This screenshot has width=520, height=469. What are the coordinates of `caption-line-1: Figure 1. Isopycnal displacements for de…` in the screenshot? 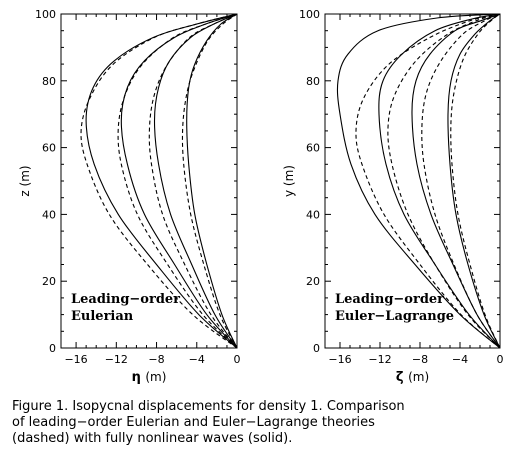 It's located at (208, 406).